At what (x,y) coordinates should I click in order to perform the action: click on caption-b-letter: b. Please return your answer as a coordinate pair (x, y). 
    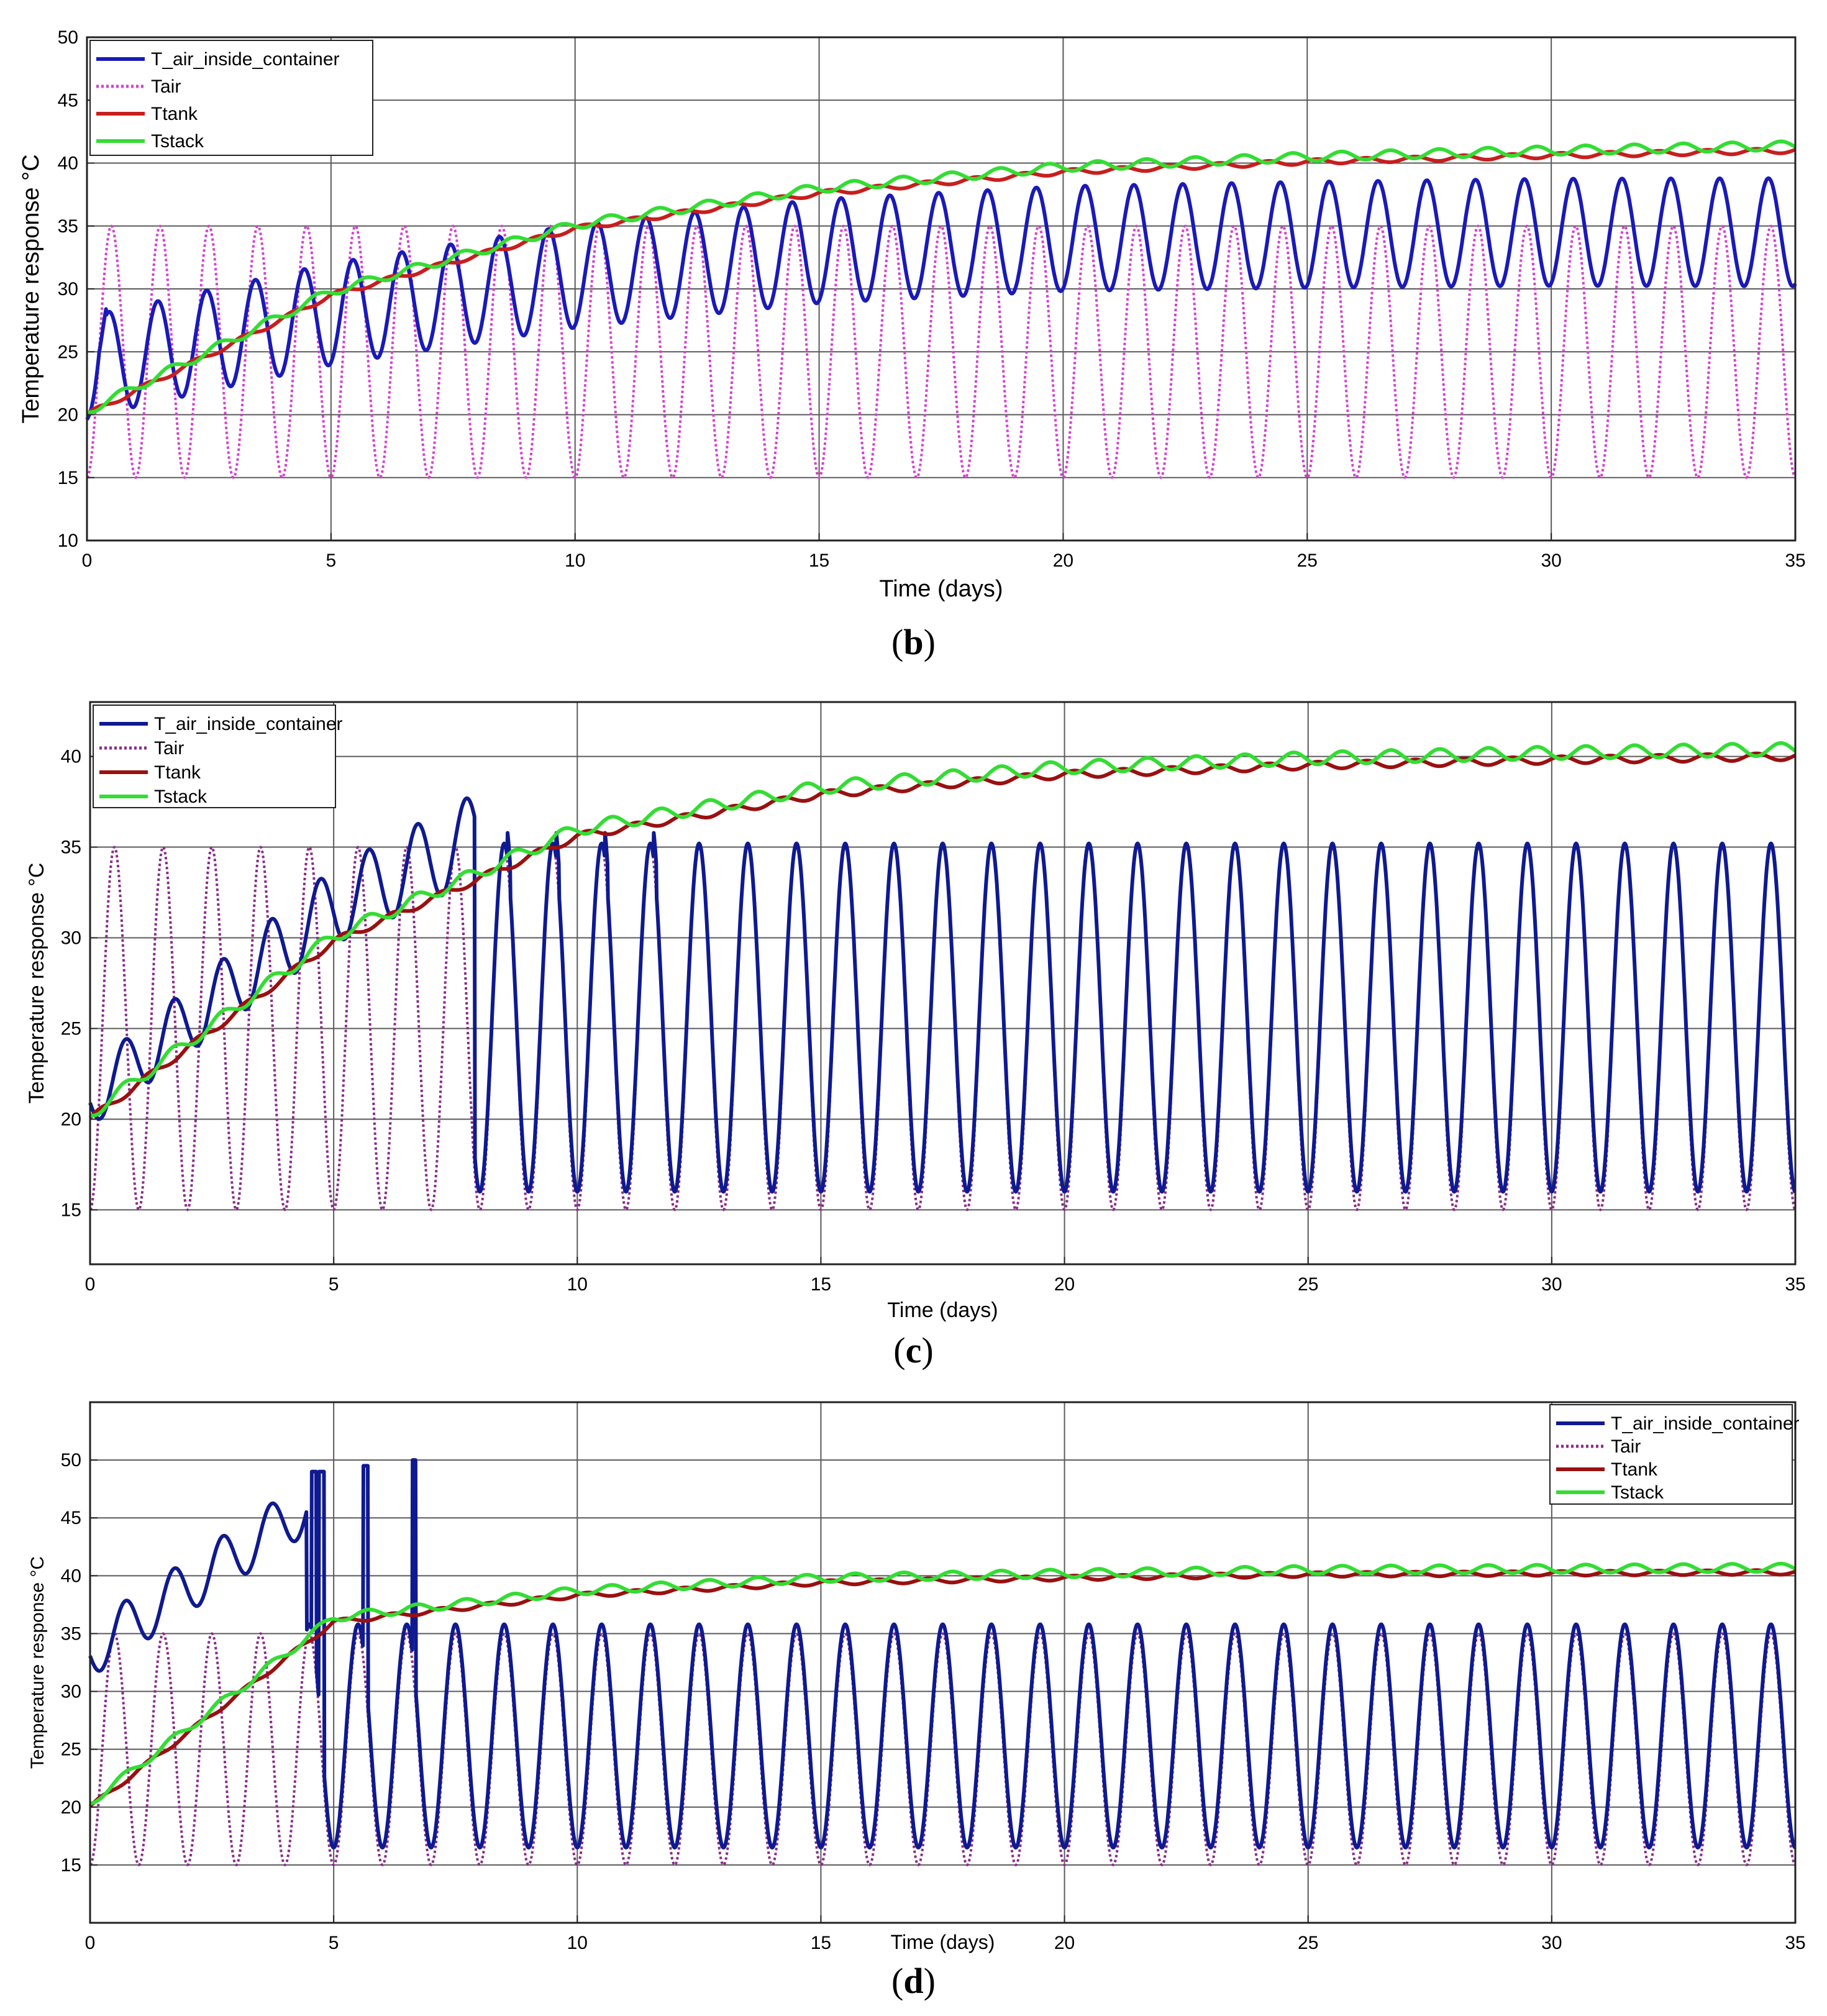
    Looking at the image, I should click on (913, 642).